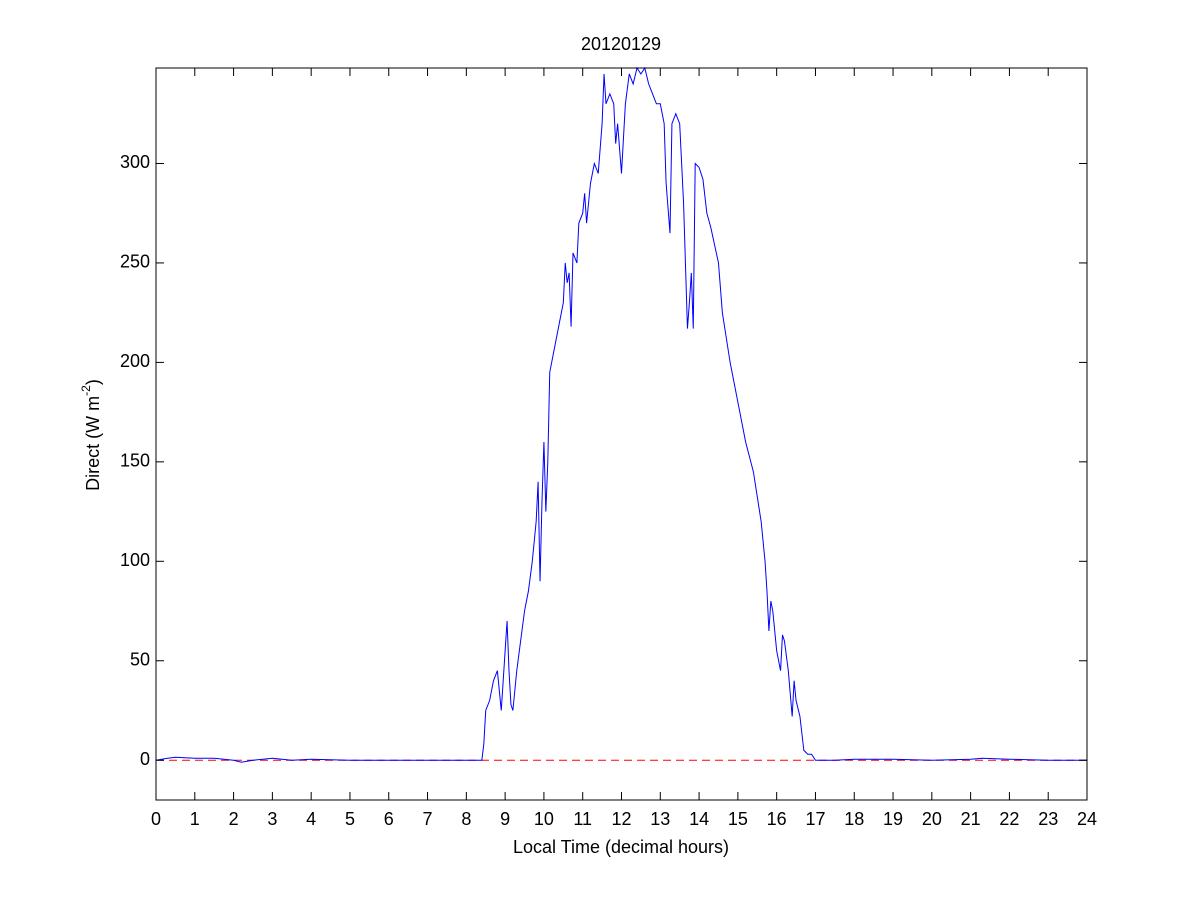  What do you see at coordinates (505, 819) in the screenshot?
I see `x-tick-label: 9` at bounding box center [505, 819].